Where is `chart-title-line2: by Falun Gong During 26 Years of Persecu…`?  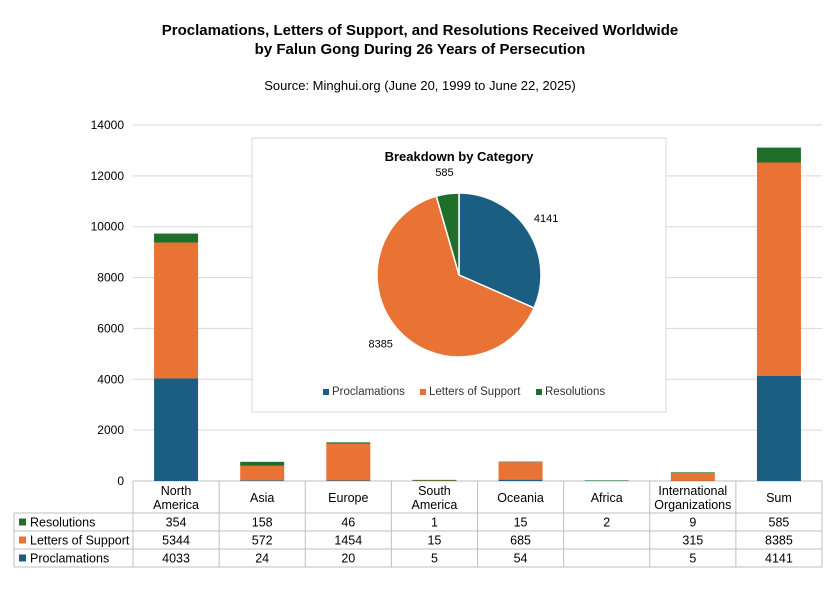 chart-title-line2: by Falun Gong During 26 Years of Persecu… is located at coordinates (420, 49).